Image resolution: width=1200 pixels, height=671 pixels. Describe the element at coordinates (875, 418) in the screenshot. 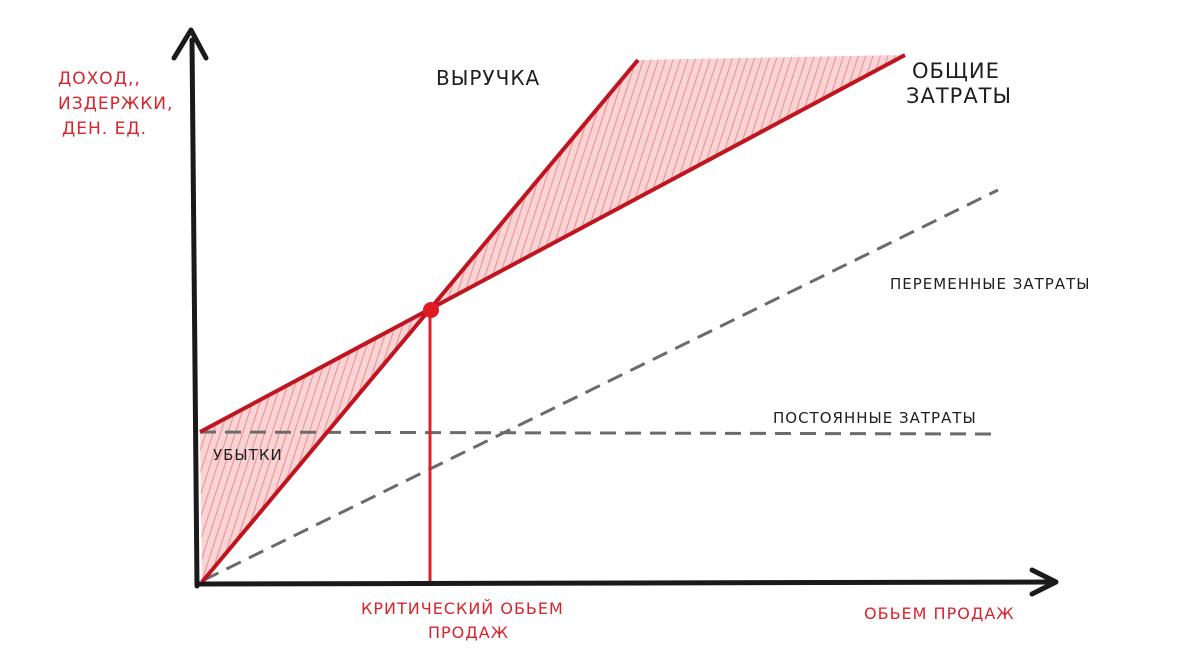

I see `fixed-costs-label: ПОСТОЯННЫЕ ЗАТРАТЫ` at that location.